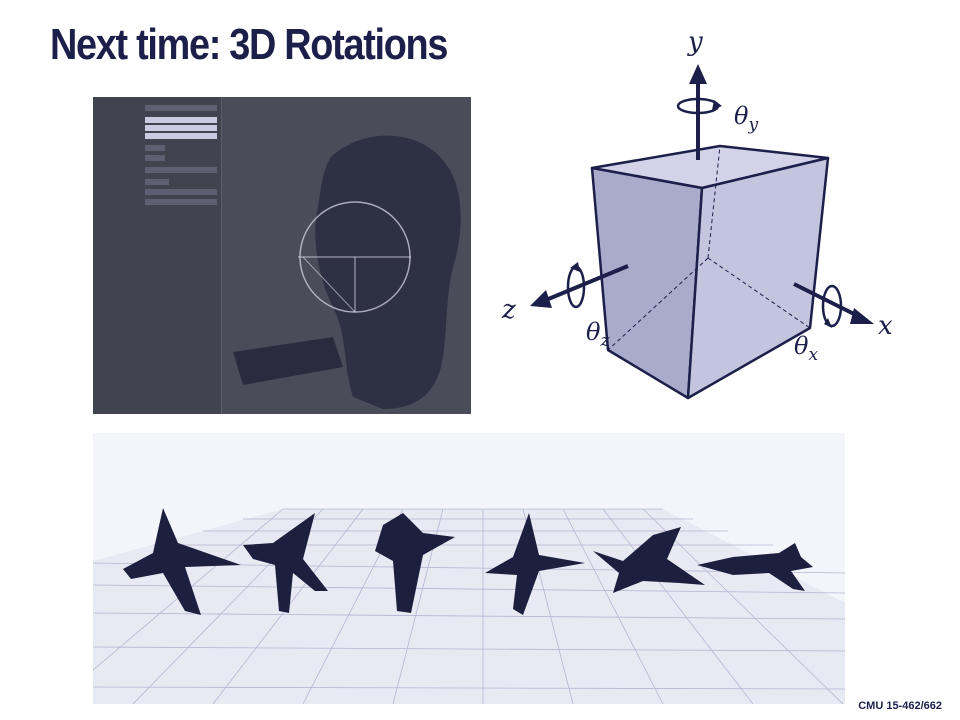 This screenshot has height=720, width=960. What do you see at coordinates (885, 326) in the screenshot?
I see `axis-label-x: x` at bounding box center [885, 326].